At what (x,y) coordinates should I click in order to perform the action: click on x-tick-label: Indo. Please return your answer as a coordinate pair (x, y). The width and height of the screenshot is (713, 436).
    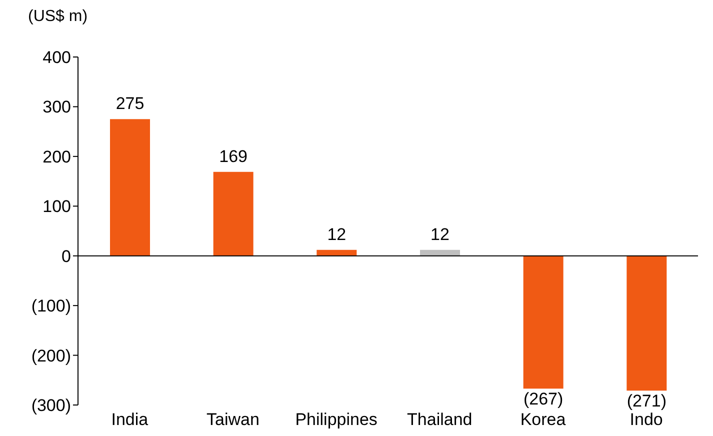
    Looking at the image, I should click on (646, 420).